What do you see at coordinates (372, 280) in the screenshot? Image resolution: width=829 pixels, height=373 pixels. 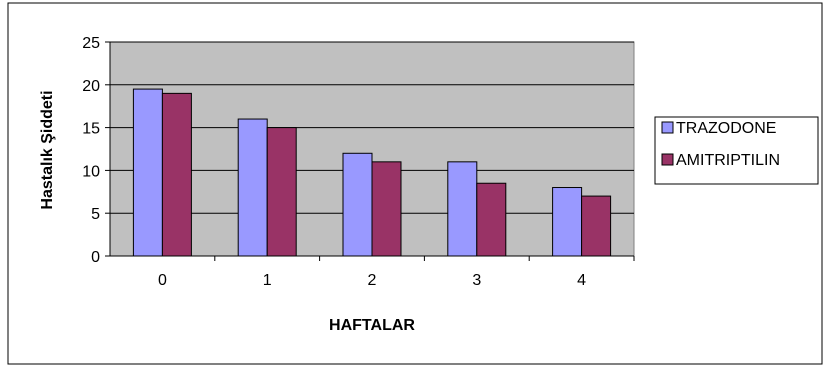 I see `x-tick-label: 2` at bounding box center [372, 280].